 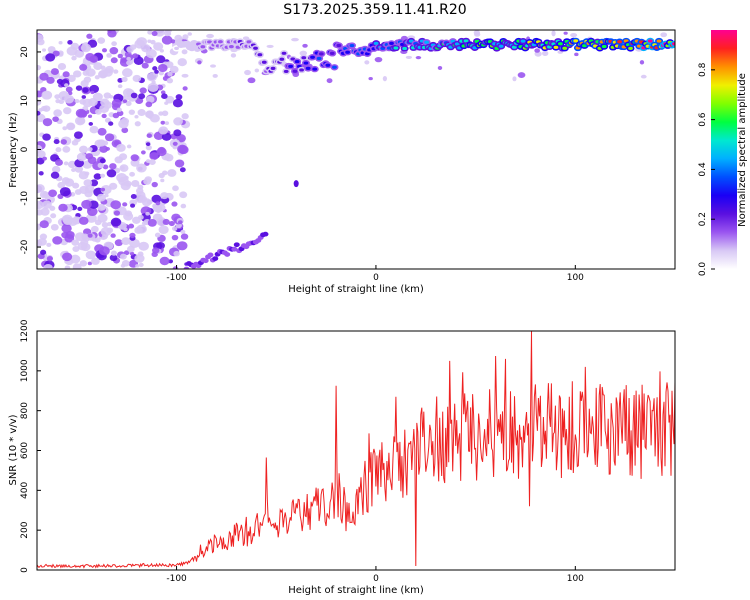 What do you see at coordinates (356, 590) in the screenshot?
I see `snr-x-label: Height of straight line (km)` at bounding box center [356, 590].